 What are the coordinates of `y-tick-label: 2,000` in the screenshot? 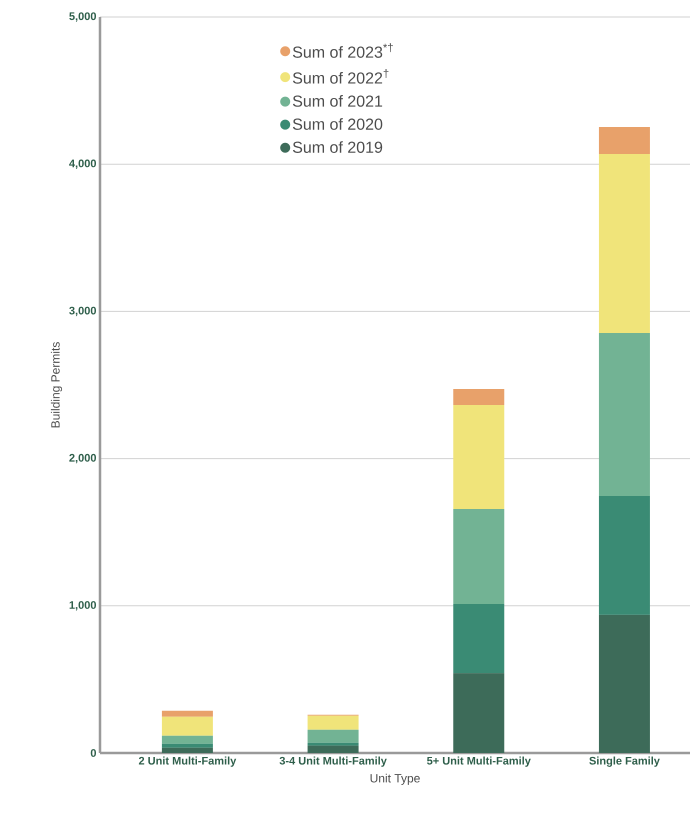 It's located at (82, 459).